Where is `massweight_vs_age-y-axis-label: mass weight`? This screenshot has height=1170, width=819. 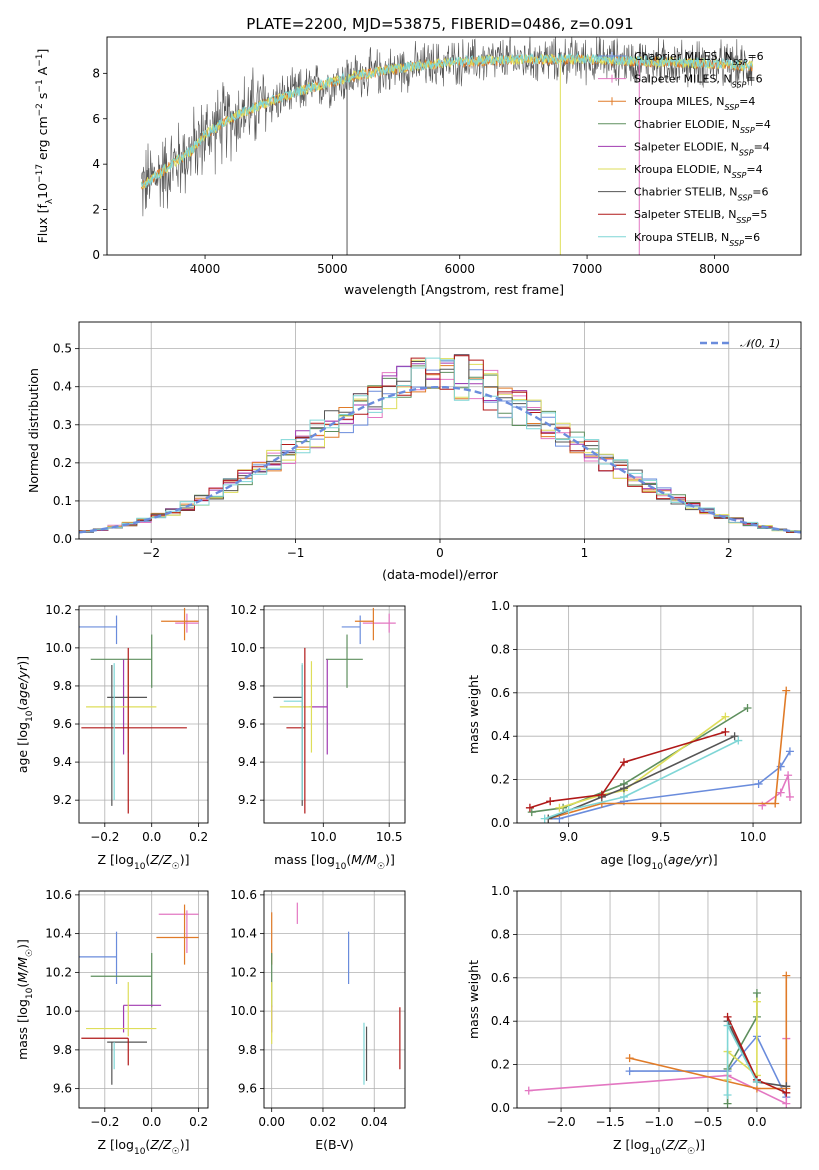 massweight_vs_age-y-axis-label: mass weight is located at coordinates (473, 714).